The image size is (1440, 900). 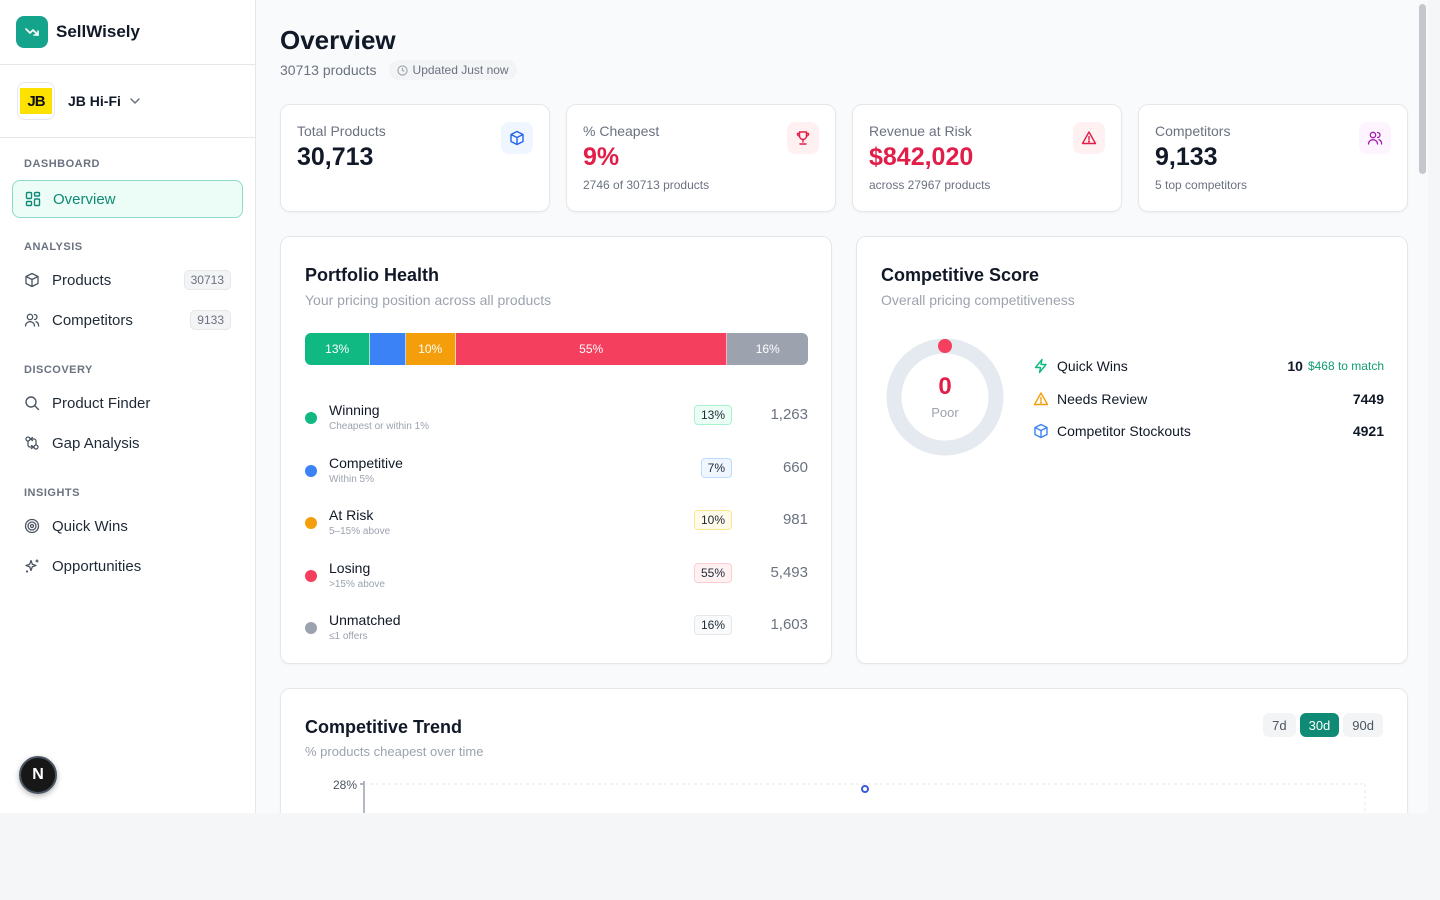 I want to click on range-button-7d: 7d, so click(x=1279, y=725).